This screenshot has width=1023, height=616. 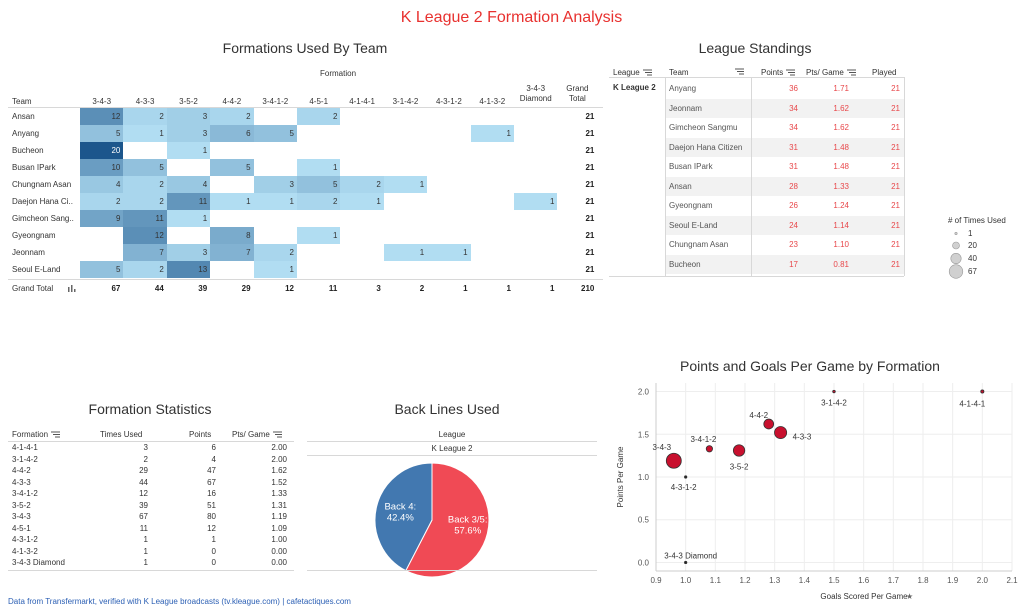 What do you see at coordinates (985, 271) in the screenshot?
I see `size-legend-item: 67` at bounding box center [985, 271].